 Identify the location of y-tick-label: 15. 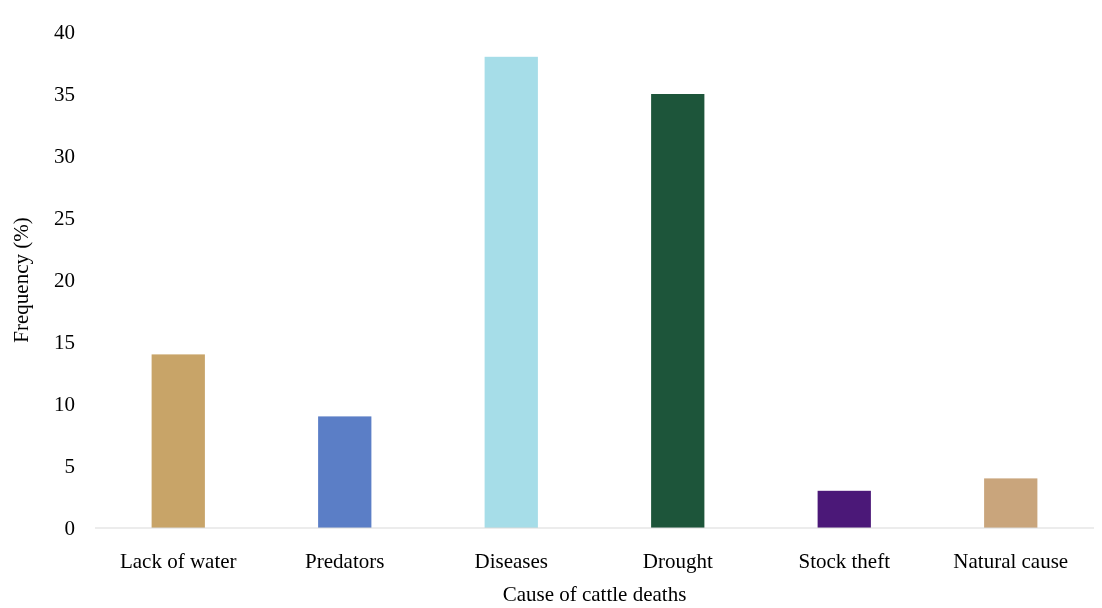
(64, 342).